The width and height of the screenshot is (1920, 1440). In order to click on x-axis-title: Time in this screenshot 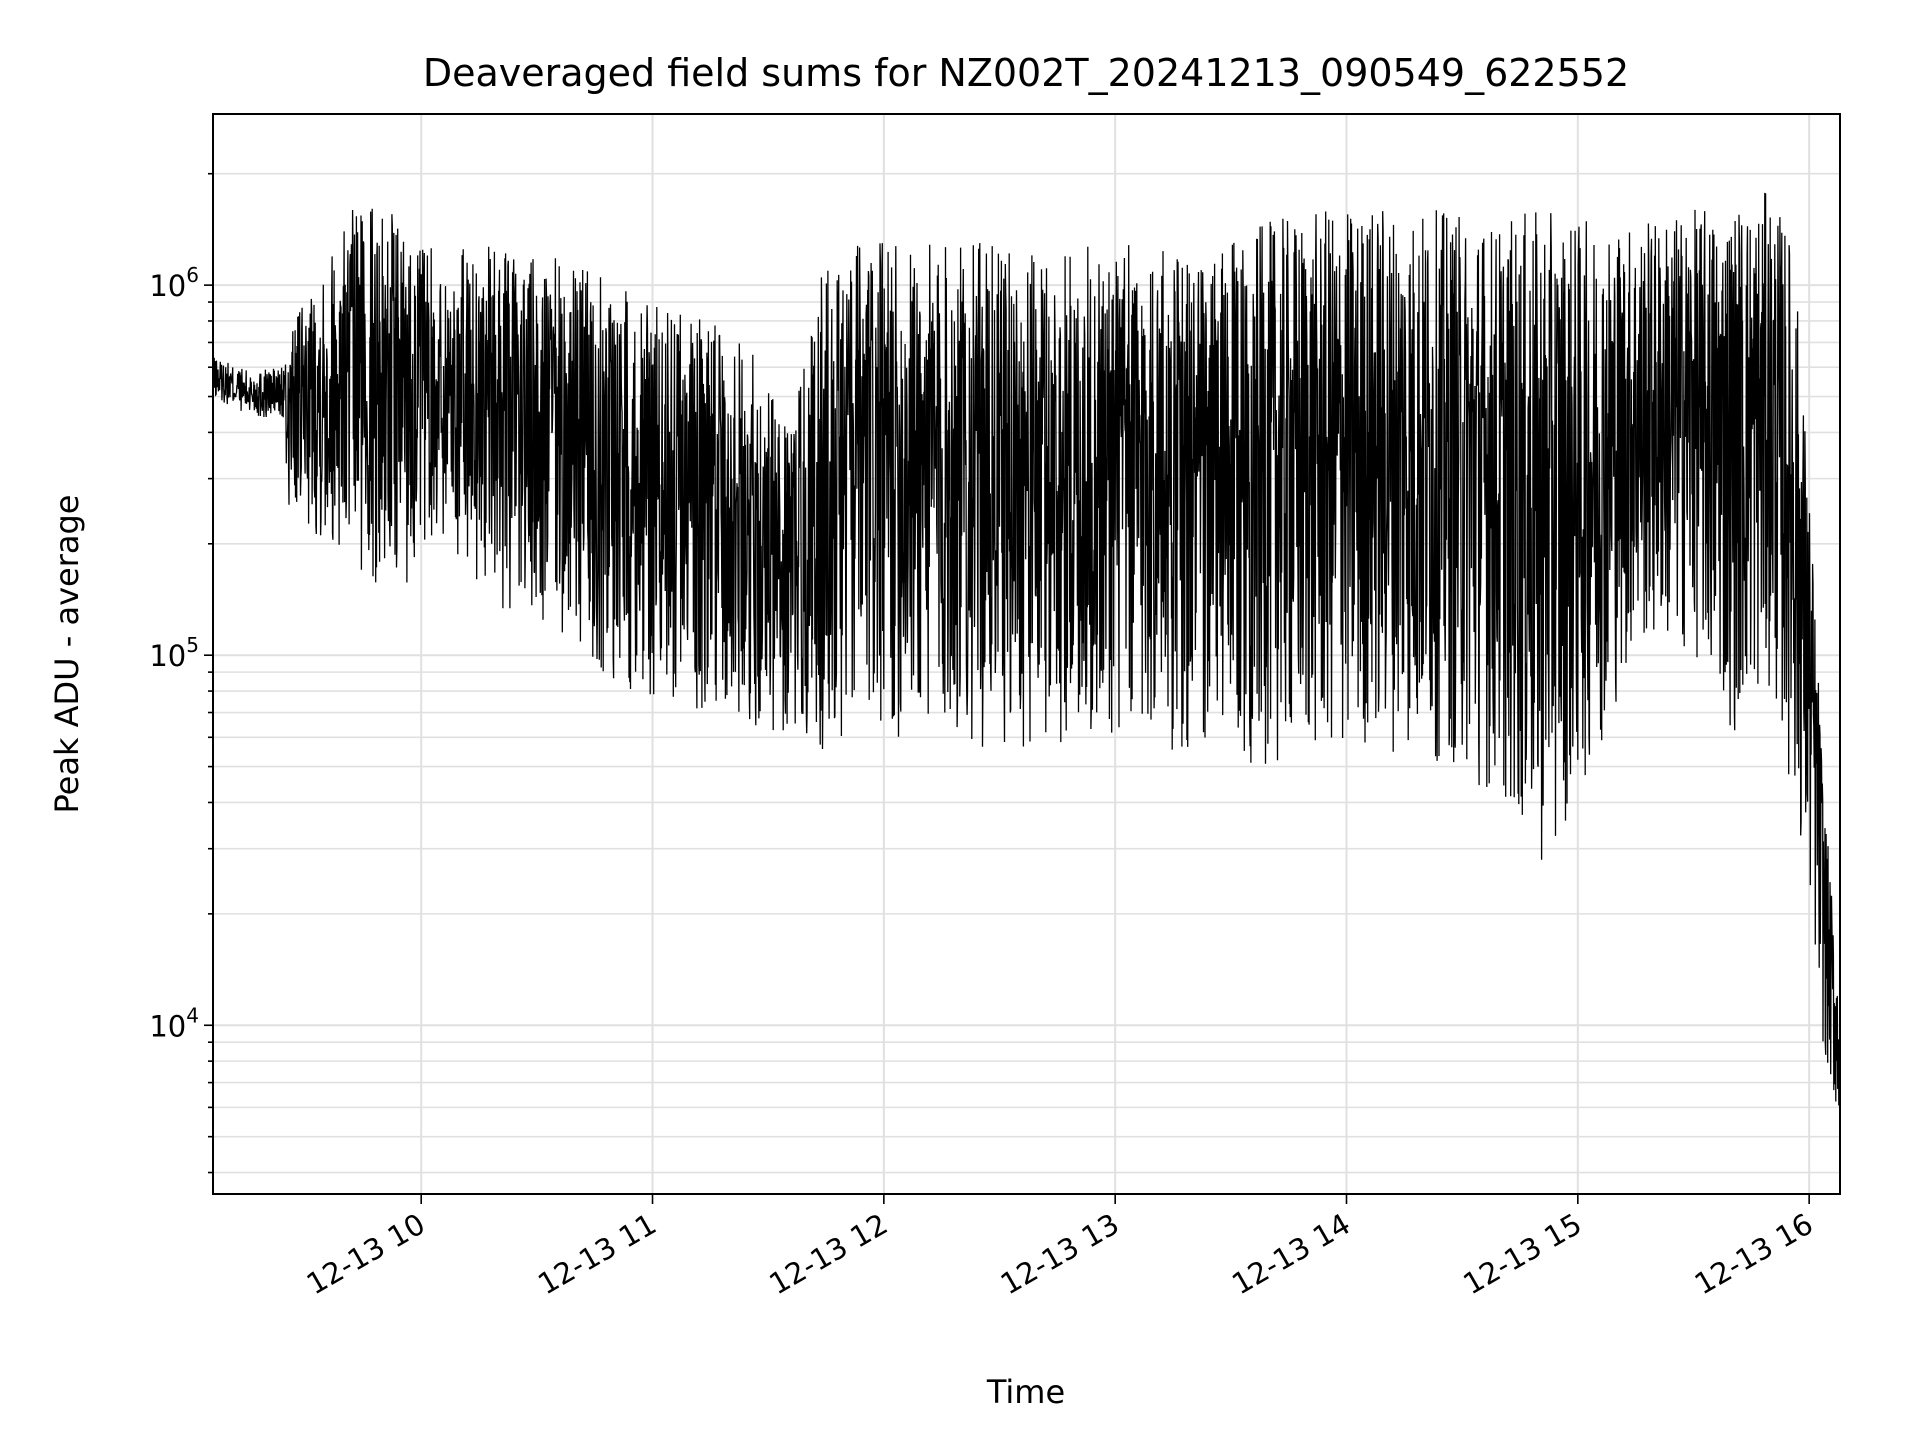, I will do `click(1025, 1392)`.